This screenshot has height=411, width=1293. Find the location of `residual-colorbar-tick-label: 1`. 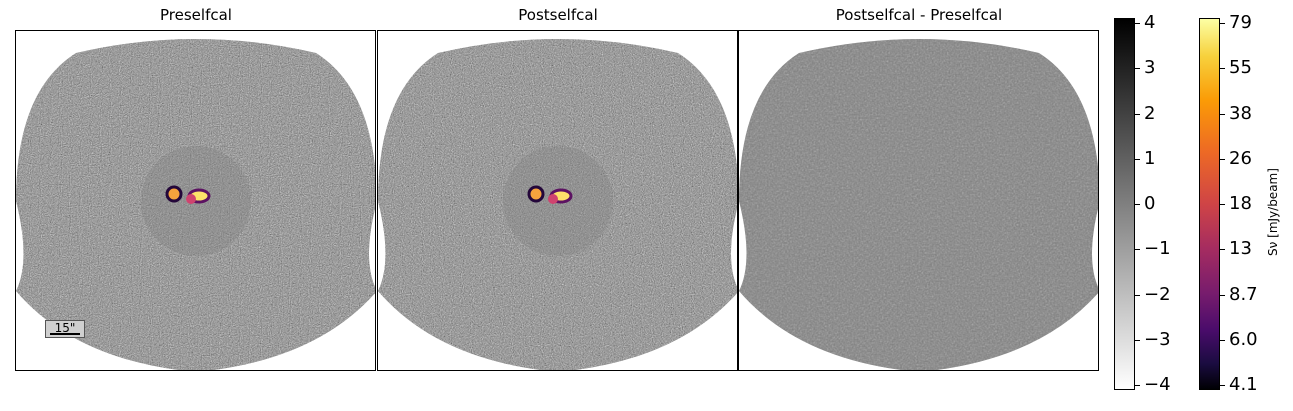

residual-colorbar-tick-label: 1 is located at coordinates (1150, 158).